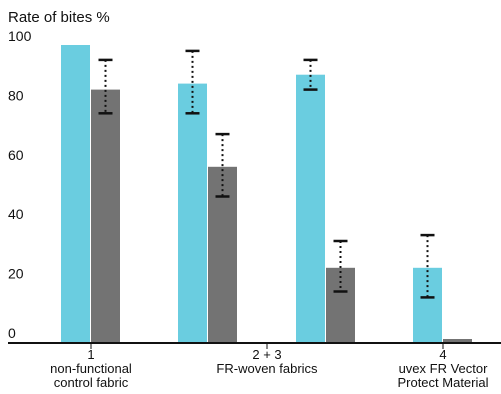 This screenshot has height=394, width=501. What do you see at coordinates (267, 346) in the screenshot?
I see `x-tick-marks` at bounding box center [267, 346].